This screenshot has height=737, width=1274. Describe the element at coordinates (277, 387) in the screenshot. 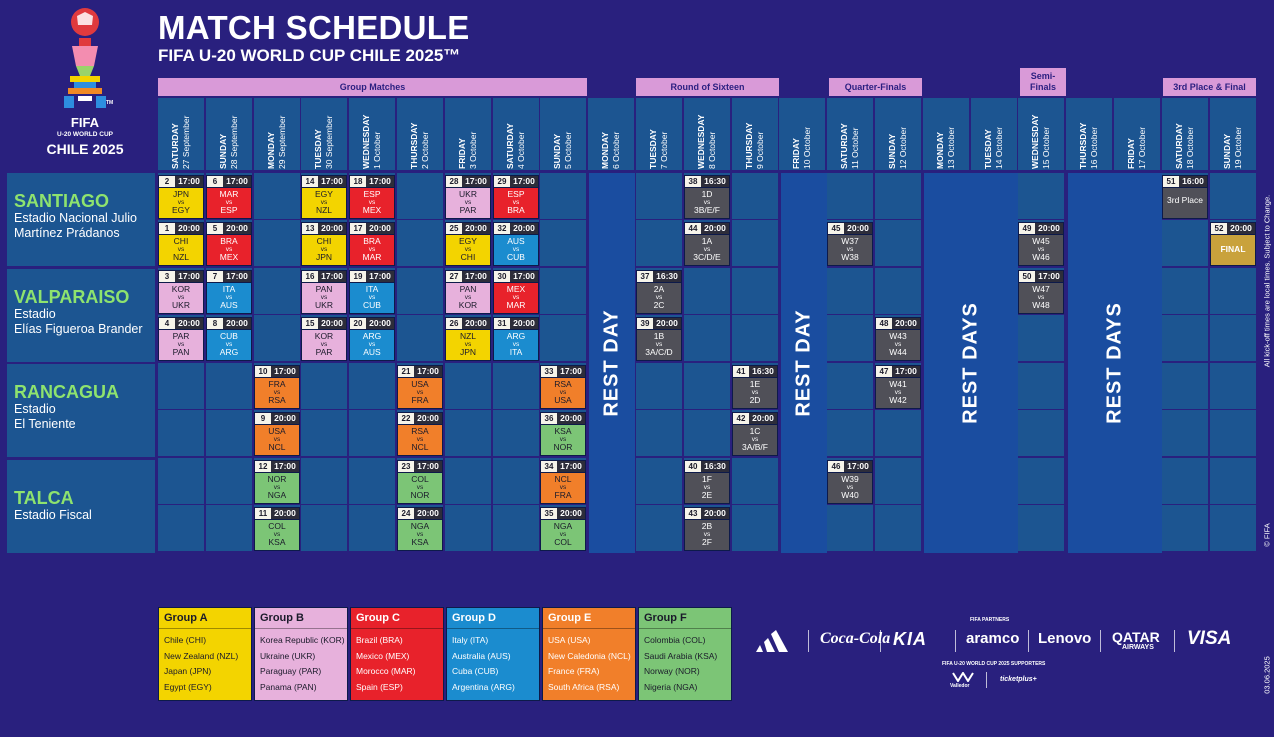

I see `match-card: 10 17:00 FRA vs RSA` at that location.